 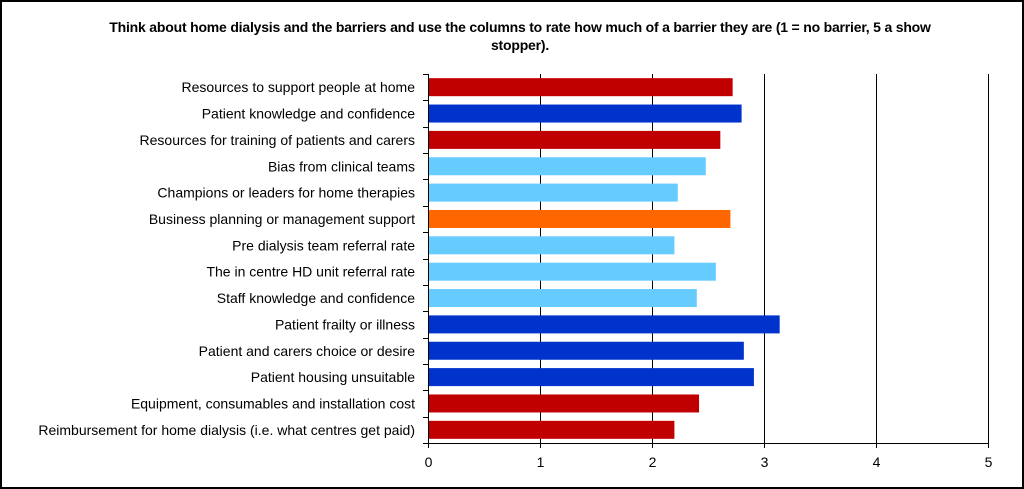 What do you see at coordinates (286, 193) in the screenshot?
I see `category-label-5: Champions or leaders for home therapies` at bounding box center [286, 193].